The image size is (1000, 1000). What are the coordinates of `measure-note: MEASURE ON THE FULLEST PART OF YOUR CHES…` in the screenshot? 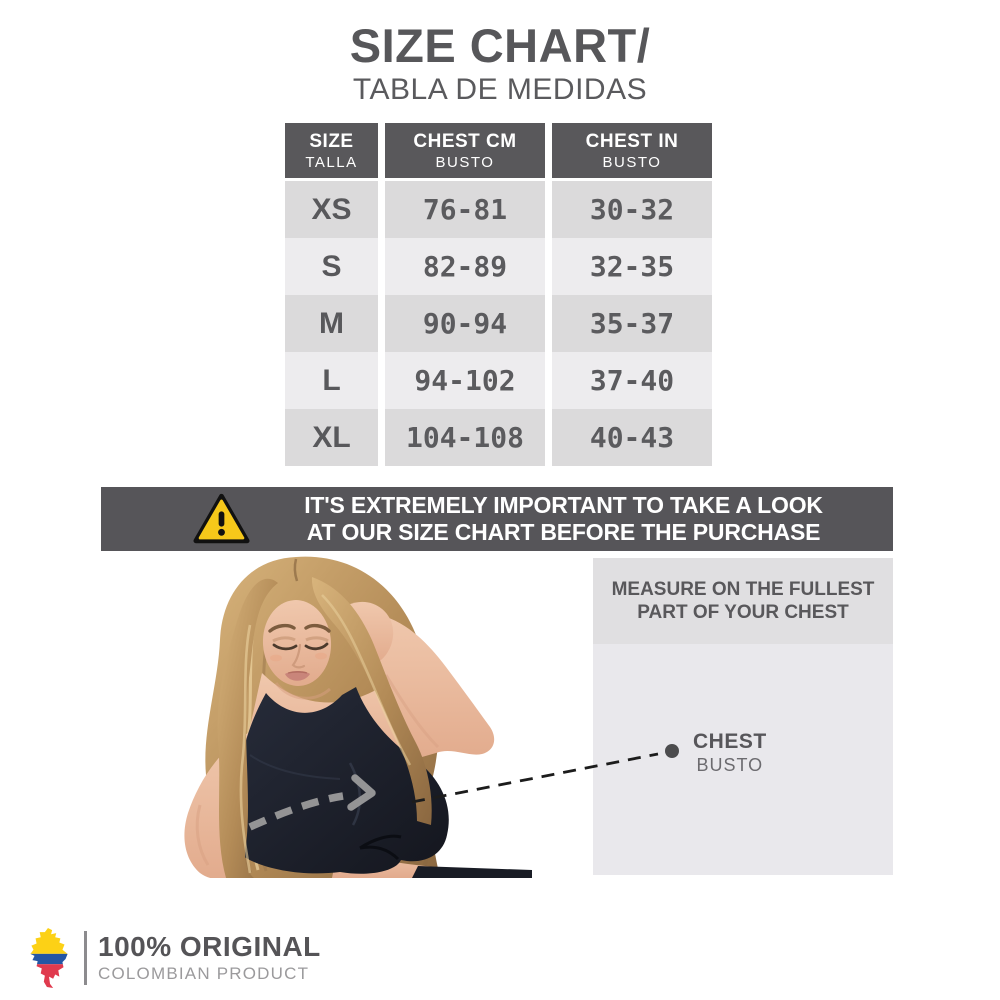 It's located at (743, 601).